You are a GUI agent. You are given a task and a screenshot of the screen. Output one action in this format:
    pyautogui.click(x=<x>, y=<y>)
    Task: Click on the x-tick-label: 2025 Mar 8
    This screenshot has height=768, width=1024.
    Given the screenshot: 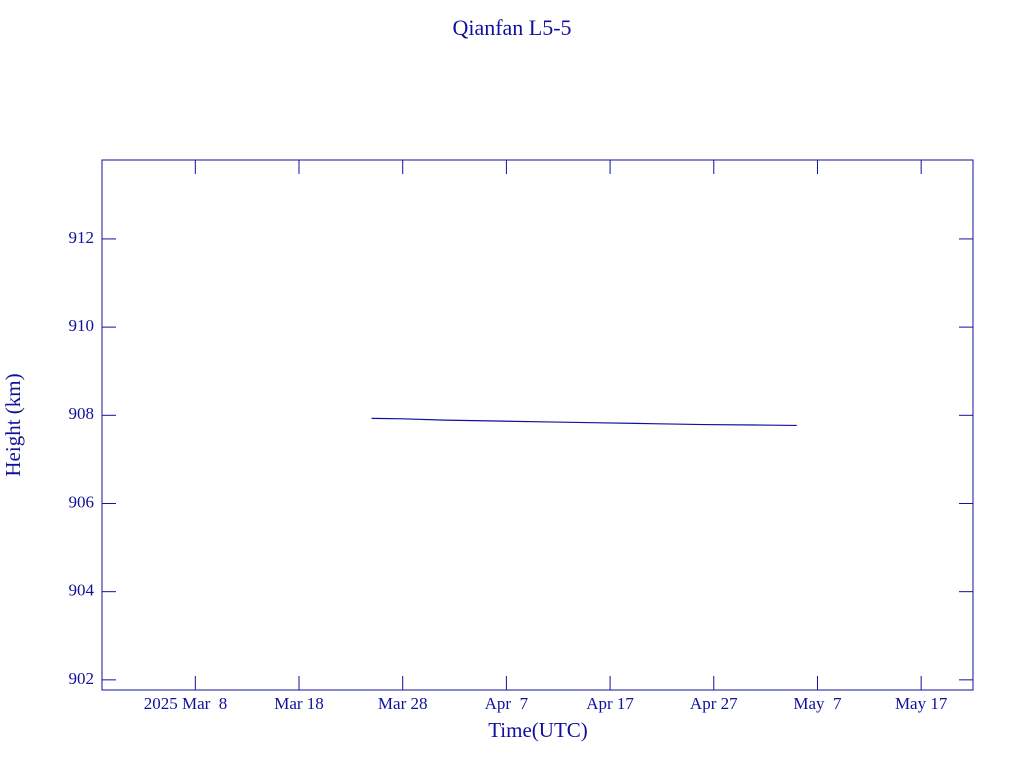 What is the action you would take?
    pyautogui.click(x=186, y=703)
    